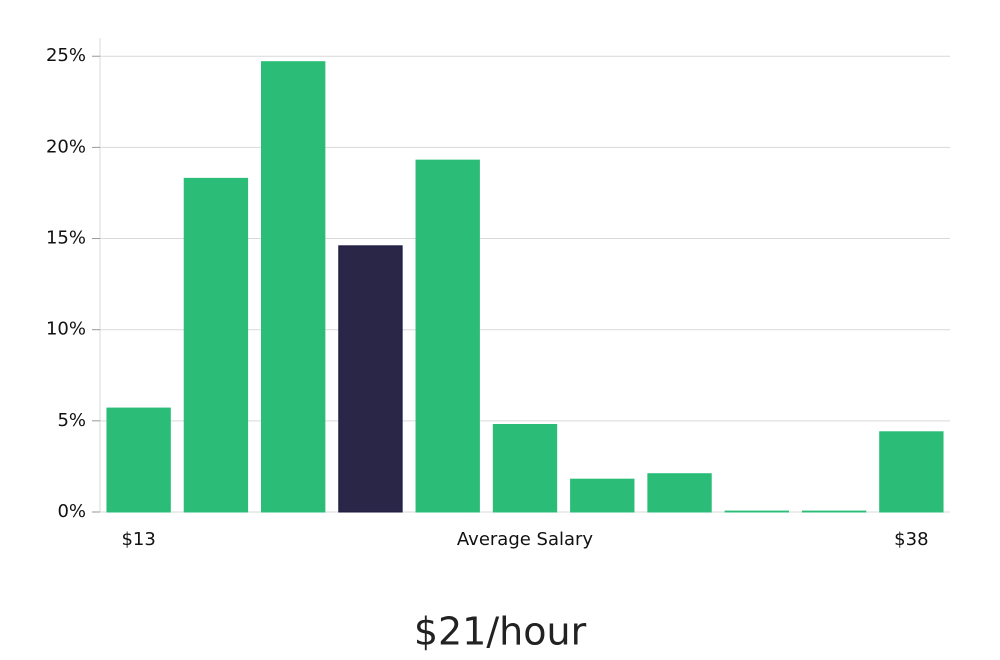 This screenshot has width=1000, height=660. Describe the element at coordinates (71, 511) in the screenshot. I see `y-tick-label: 0%` at that location.